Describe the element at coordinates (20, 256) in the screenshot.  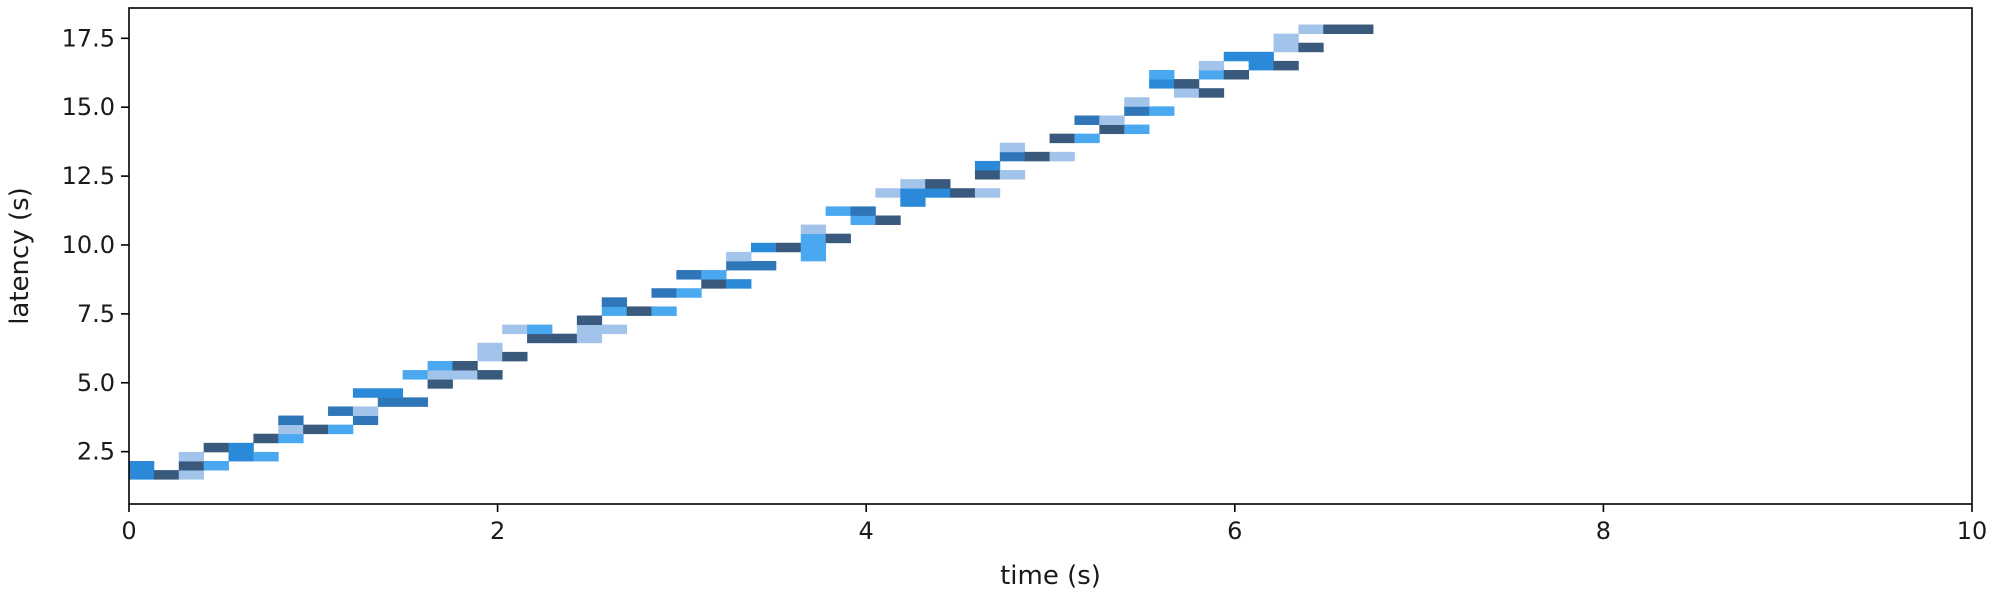
I see `y-axis-label: latency (s)` at that location.